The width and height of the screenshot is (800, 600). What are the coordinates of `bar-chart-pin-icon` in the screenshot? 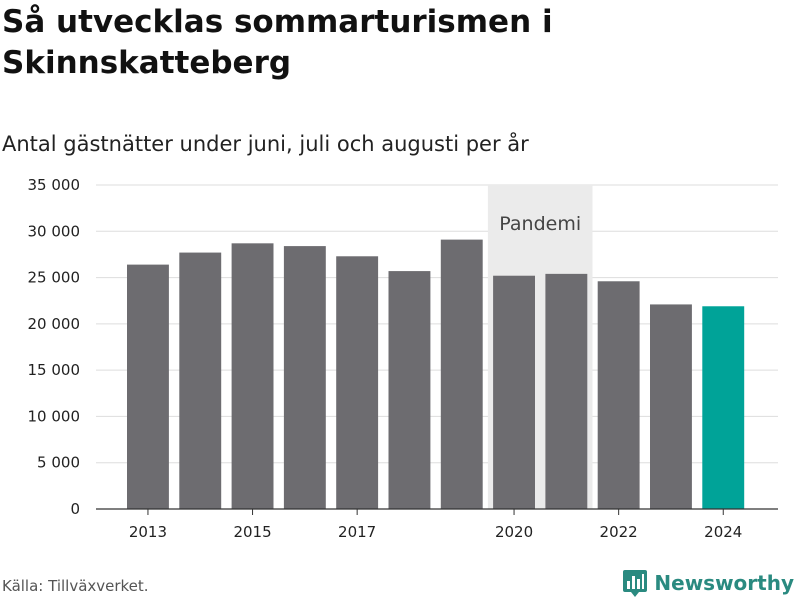 It's located at (635, 583).